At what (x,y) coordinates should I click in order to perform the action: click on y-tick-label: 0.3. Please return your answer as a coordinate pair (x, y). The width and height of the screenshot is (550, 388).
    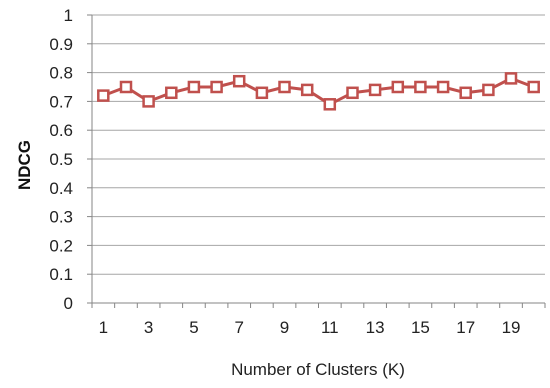
    Looking at the image, I should click on (61, 217).